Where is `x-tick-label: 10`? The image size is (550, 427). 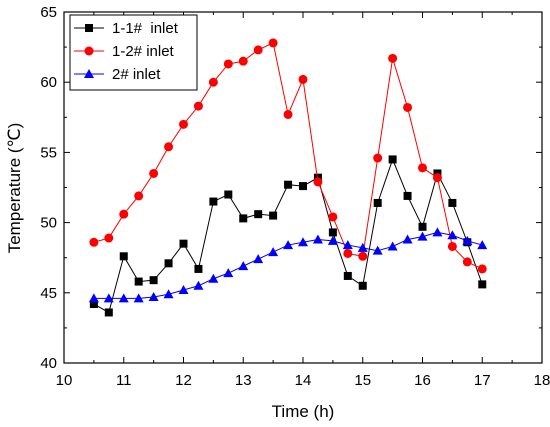 x-tick-label: 10 is located at coordinates (64, 380).